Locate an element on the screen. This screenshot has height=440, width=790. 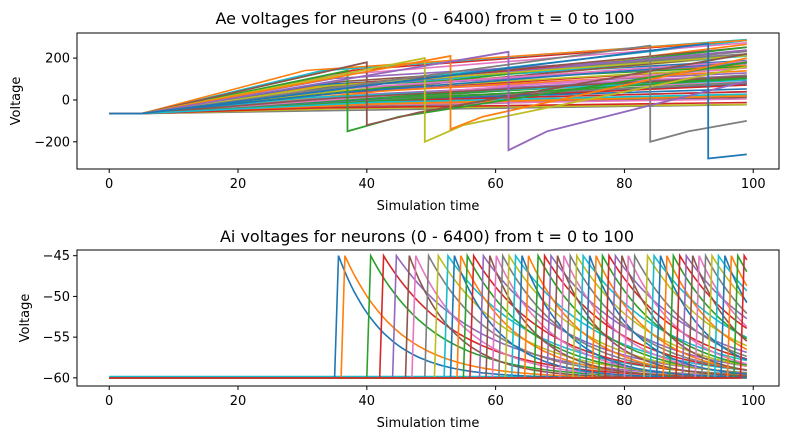
ae-x-tick-label-2: 40 is located at coordinates (367, 184).